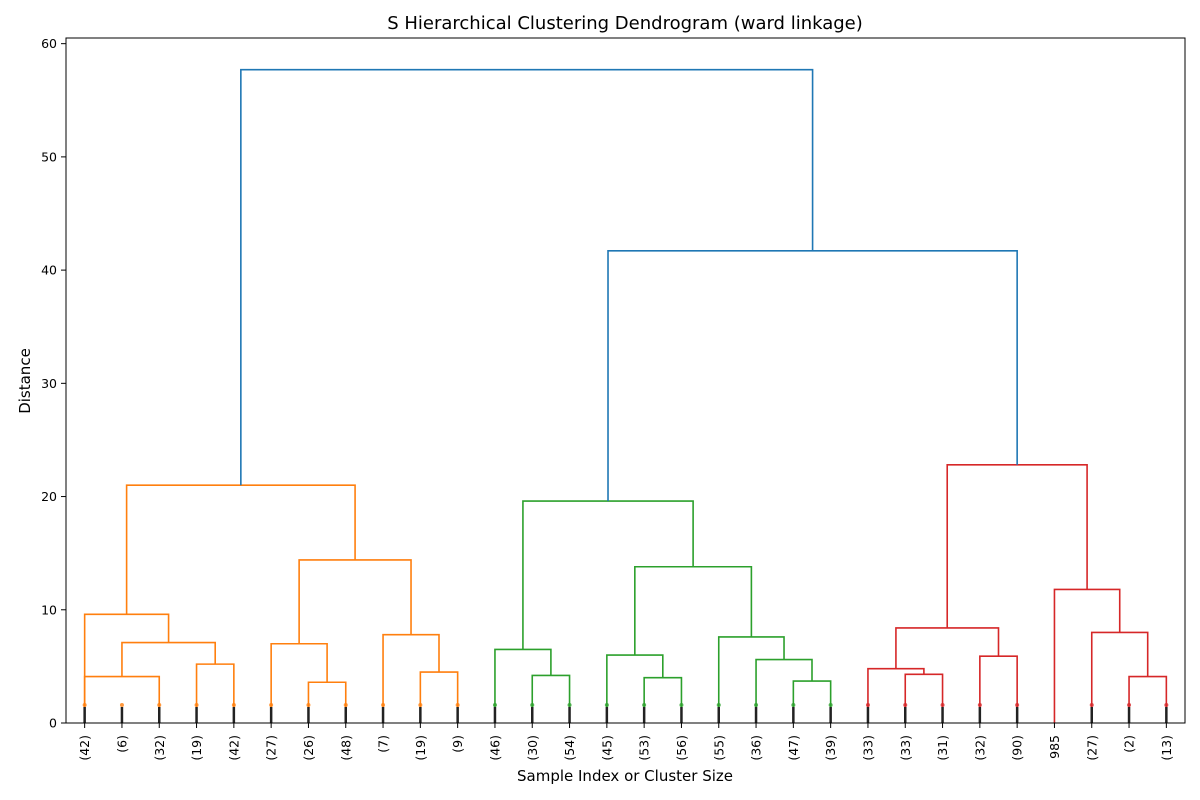 Image resolution: width=1200 pixels, height=800 pixels. I want to click on leaf-label: (56), so click(681, 748).